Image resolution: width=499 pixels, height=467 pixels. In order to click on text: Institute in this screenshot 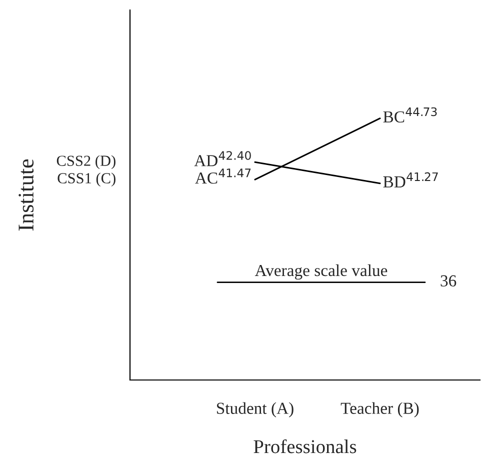, I will do `click(26, 195)`.